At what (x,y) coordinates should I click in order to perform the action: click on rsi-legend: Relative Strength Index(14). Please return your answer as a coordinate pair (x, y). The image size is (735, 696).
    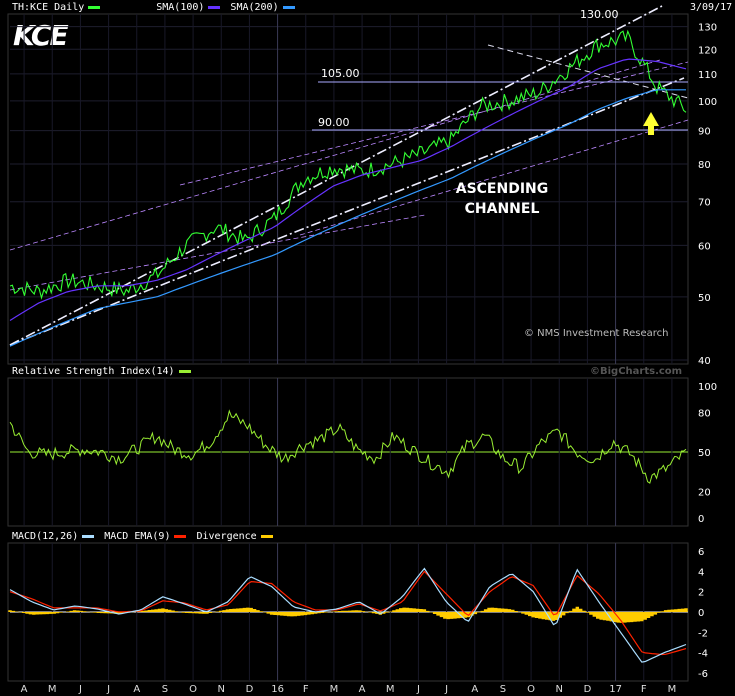
    Looking at the image, I should click on (106, 371).